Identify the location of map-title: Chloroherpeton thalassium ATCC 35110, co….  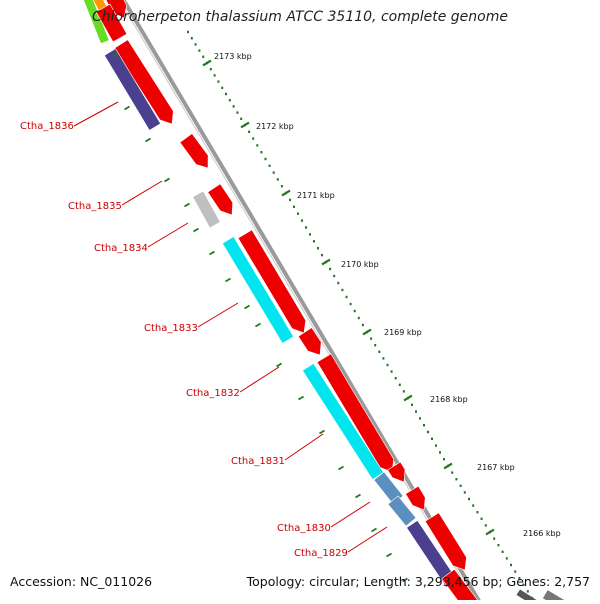
(300, 17).